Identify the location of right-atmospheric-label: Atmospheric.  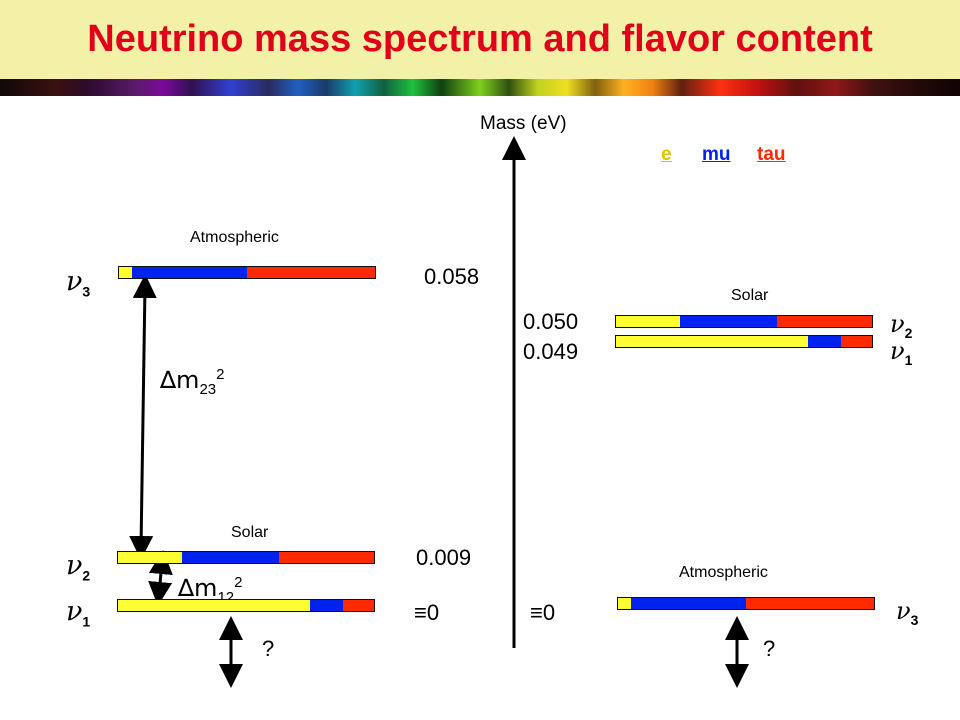
(723, 572).